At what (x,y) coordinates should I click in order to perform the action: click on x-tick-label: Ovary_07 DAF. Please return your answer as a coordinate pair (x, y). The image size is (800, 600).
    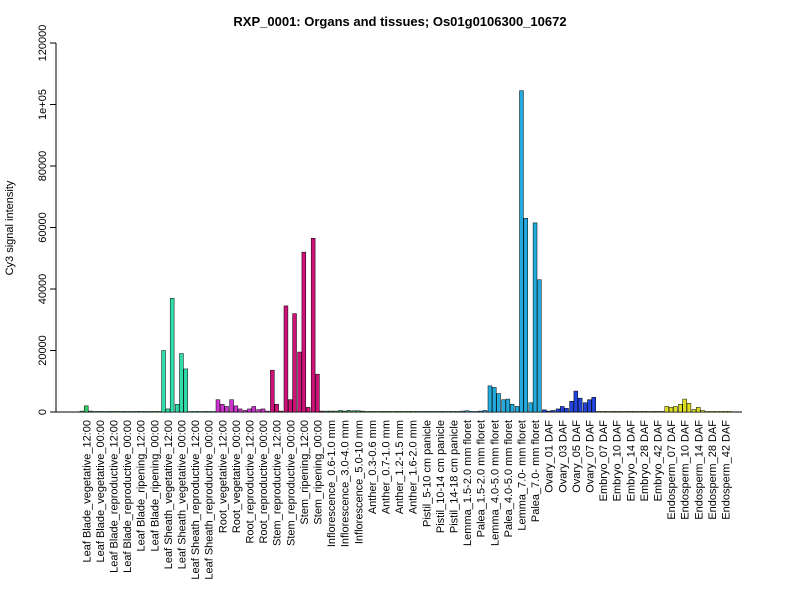
    Looking at the image, I should click on (590, 456).